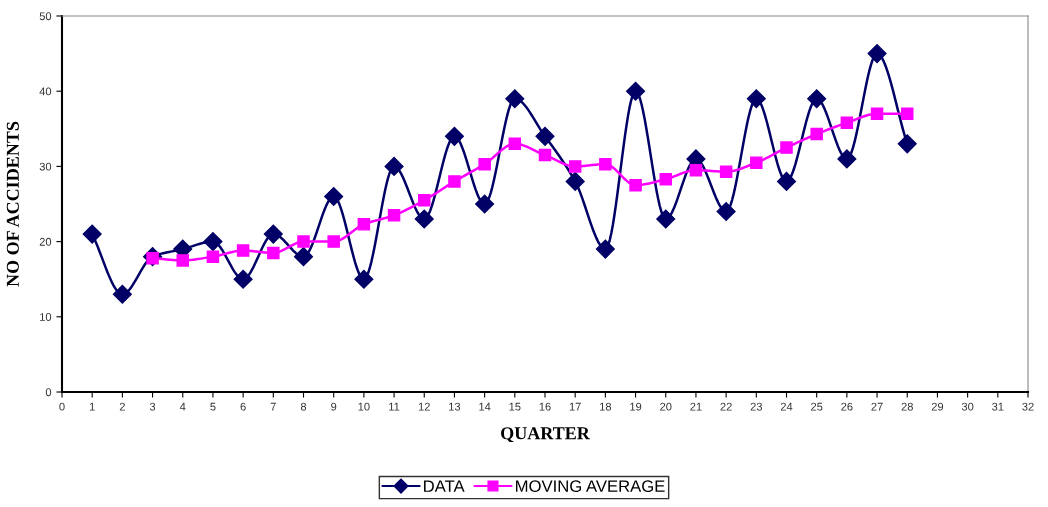 The width and height of the screenshot is (1048, 507). What do you see at coordinates (877, 406) in the screenshot?
I see `x-tick-label: 27` at bounding box center [877, 406].